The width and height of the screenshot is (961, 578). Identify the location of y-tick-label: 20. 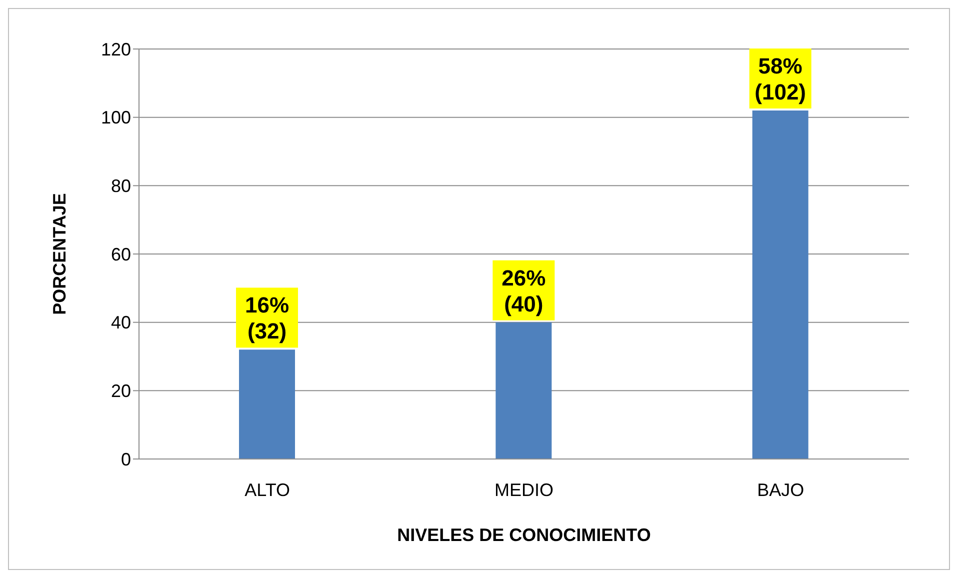
(120, 391).